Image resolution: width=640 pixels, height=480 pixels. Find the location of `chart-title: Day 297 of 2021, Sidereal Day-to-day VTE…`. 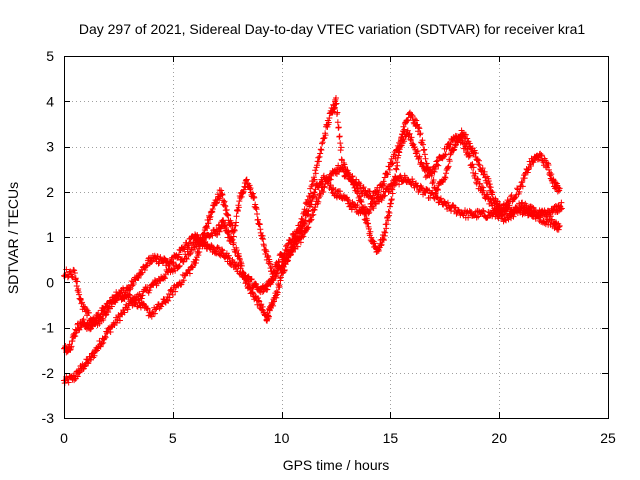

chart-title: Day 297 of 2021, Sidereal Day-to-day VTE… is located at coordinates (332, 29).